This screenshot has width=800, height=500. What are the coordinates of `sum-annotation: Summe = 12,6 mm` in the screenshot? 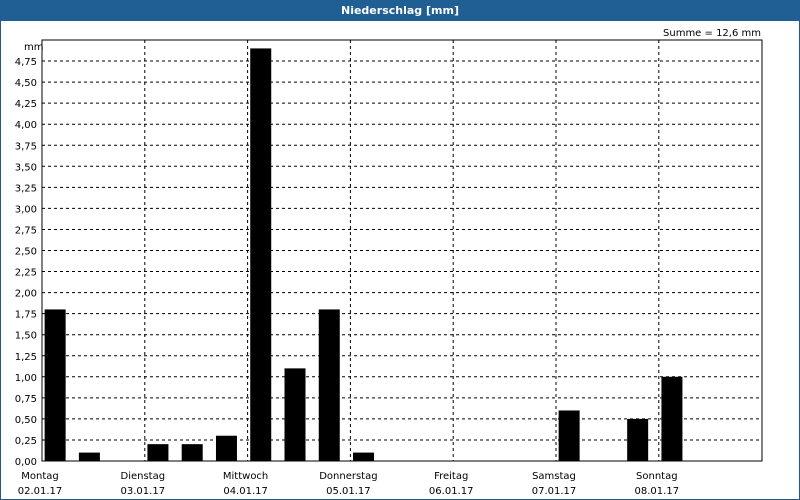 It's located at (712, 33).